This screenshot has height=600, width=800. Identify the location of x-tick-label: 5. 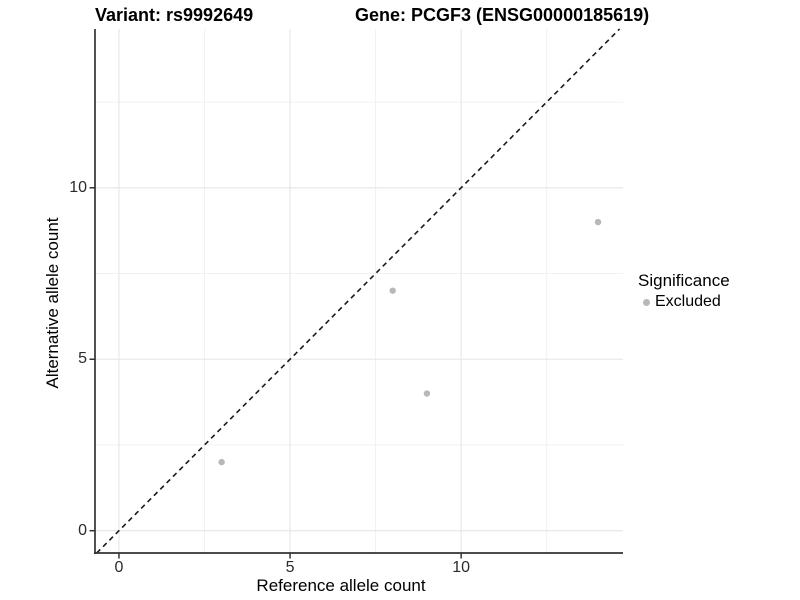
(290, 567).